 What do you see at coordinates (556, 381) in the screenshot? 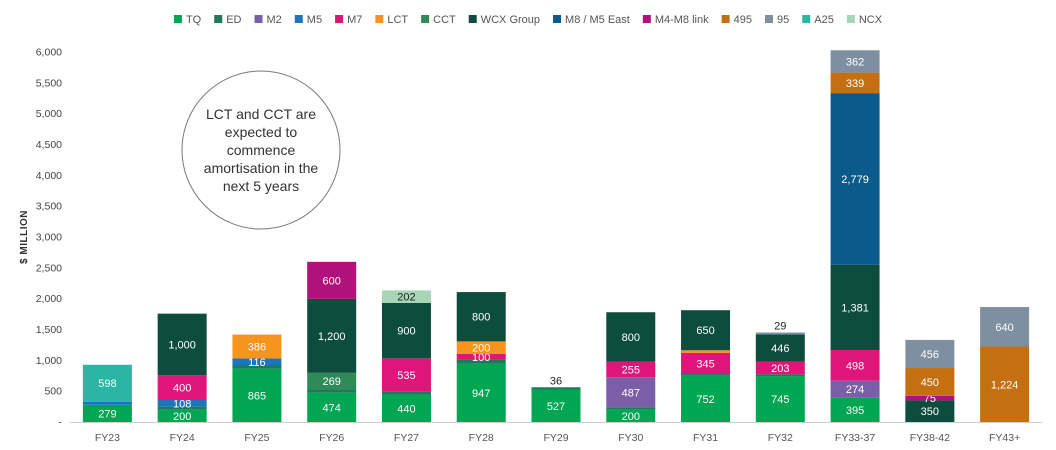
I see `bar-segment-label: 36` at bounding box center [556, 381].